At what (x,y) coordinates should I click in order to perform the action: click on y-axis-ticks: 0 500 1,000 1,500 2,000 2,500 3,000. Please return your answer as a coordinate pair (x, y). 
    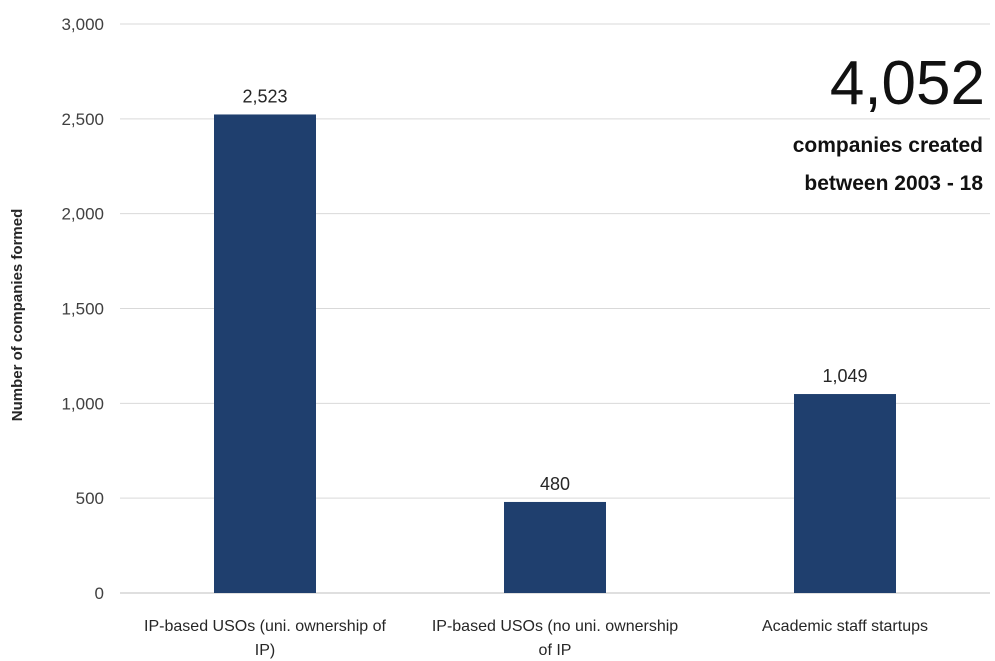
    Looking at the image, I should click on (82, 309).